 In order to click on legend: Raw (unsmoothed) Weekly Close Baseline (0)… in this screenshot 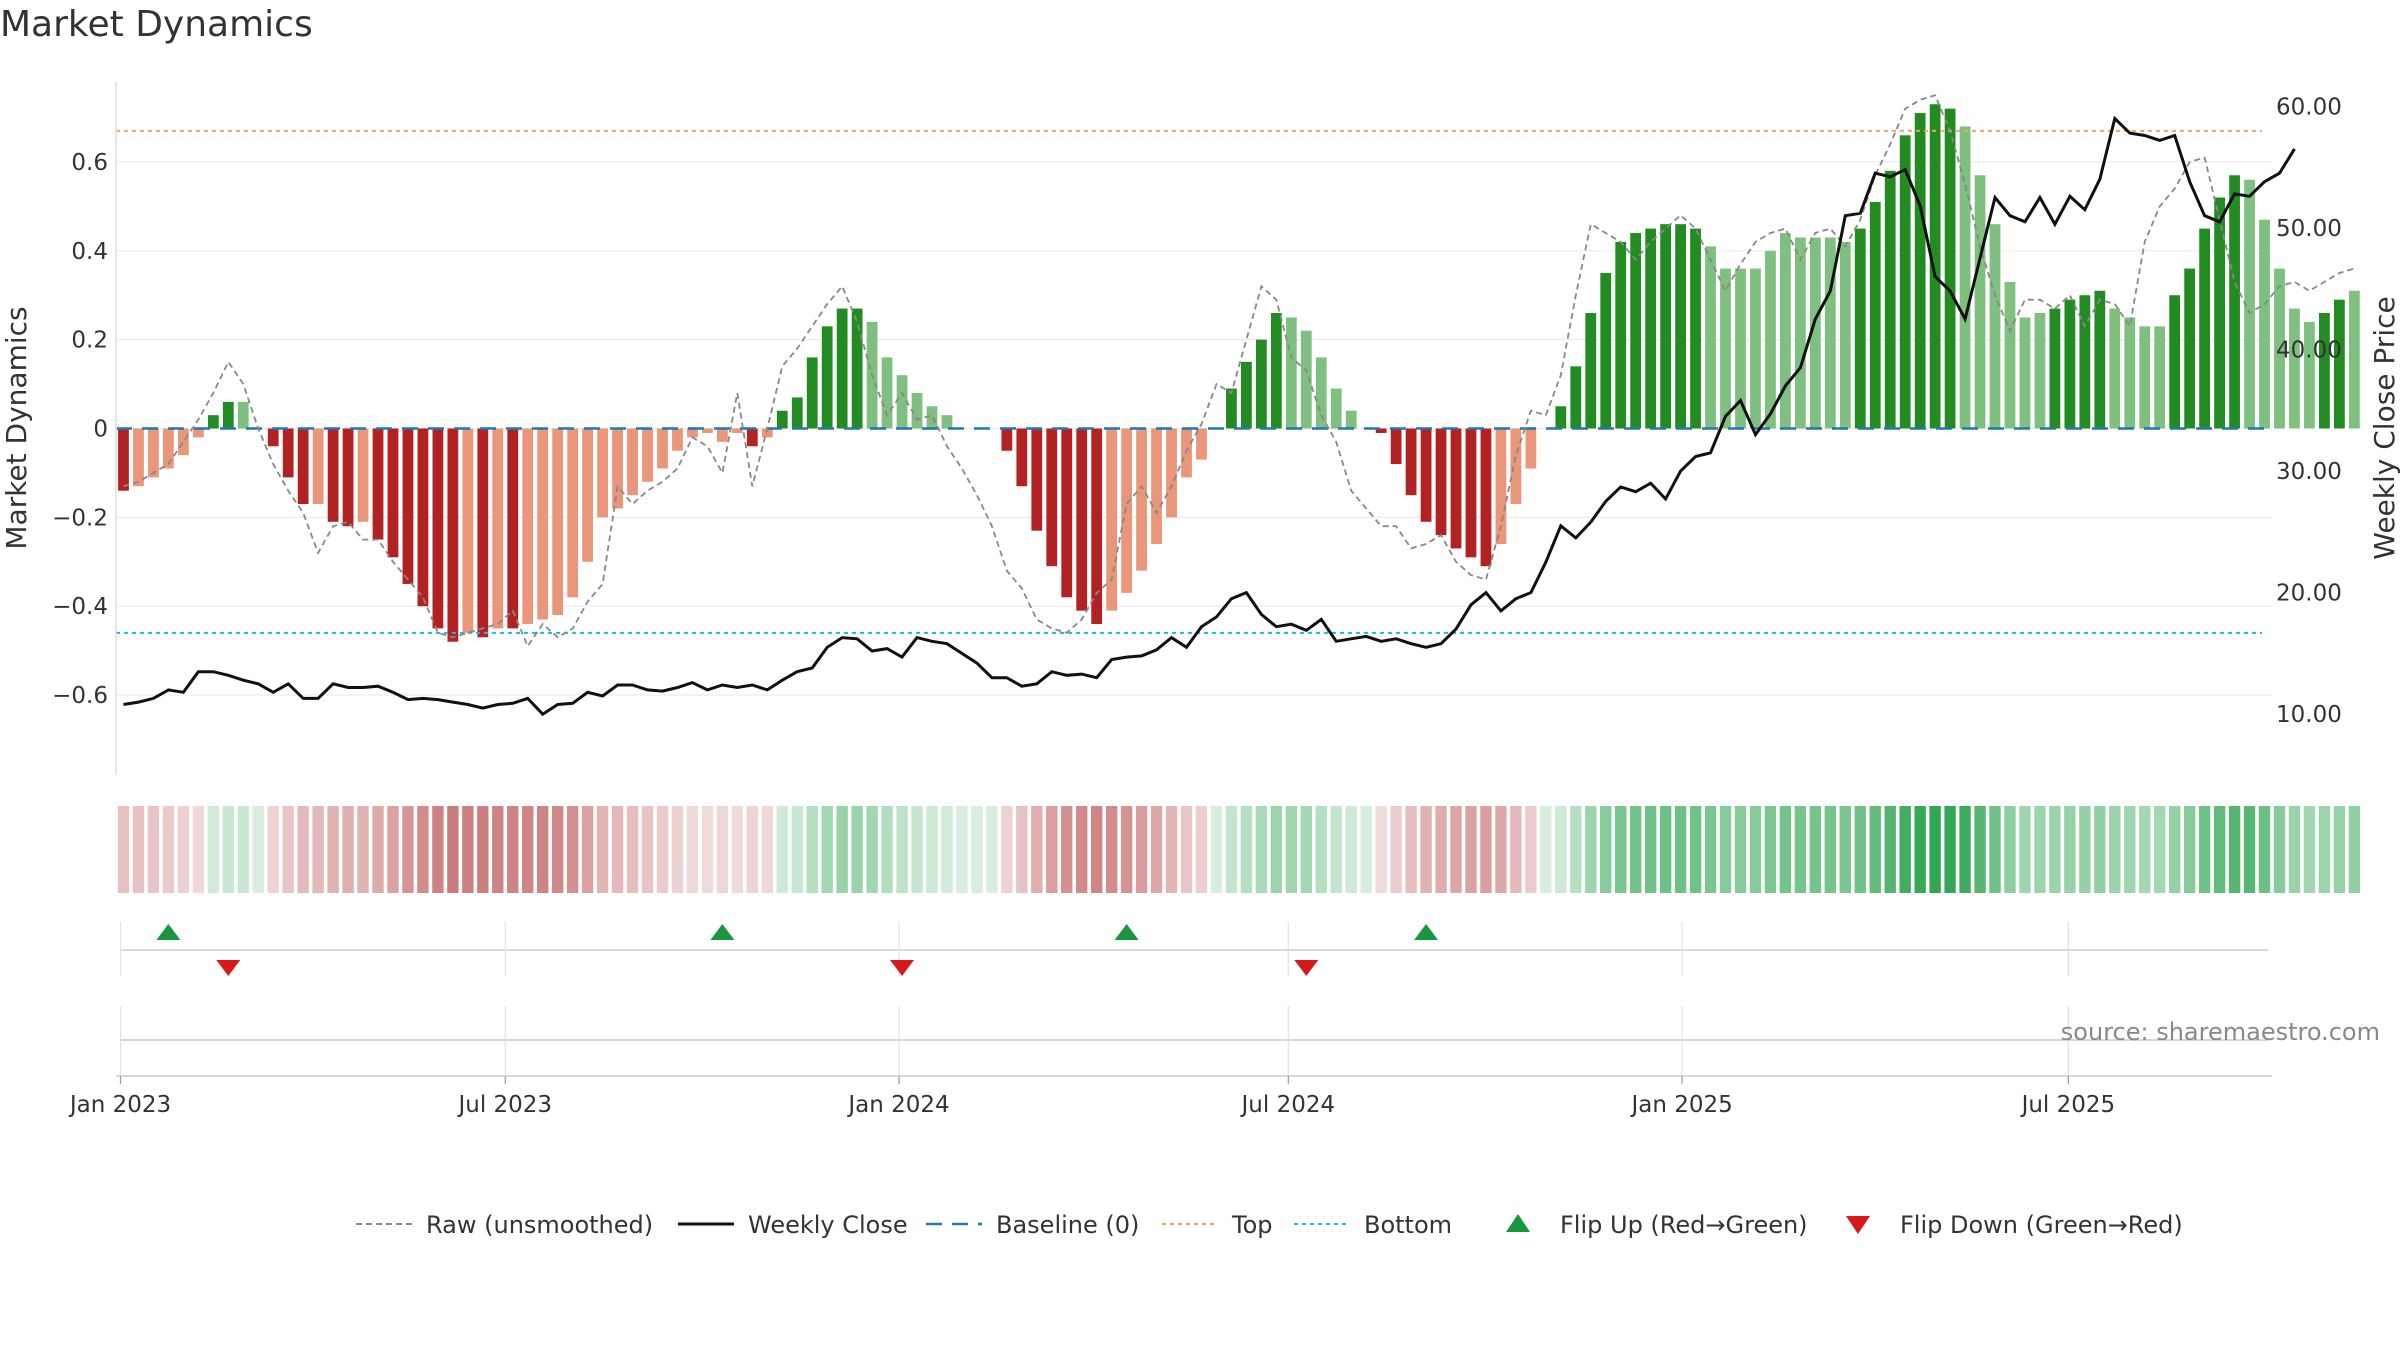, I will do `click(1269, 1225)`.